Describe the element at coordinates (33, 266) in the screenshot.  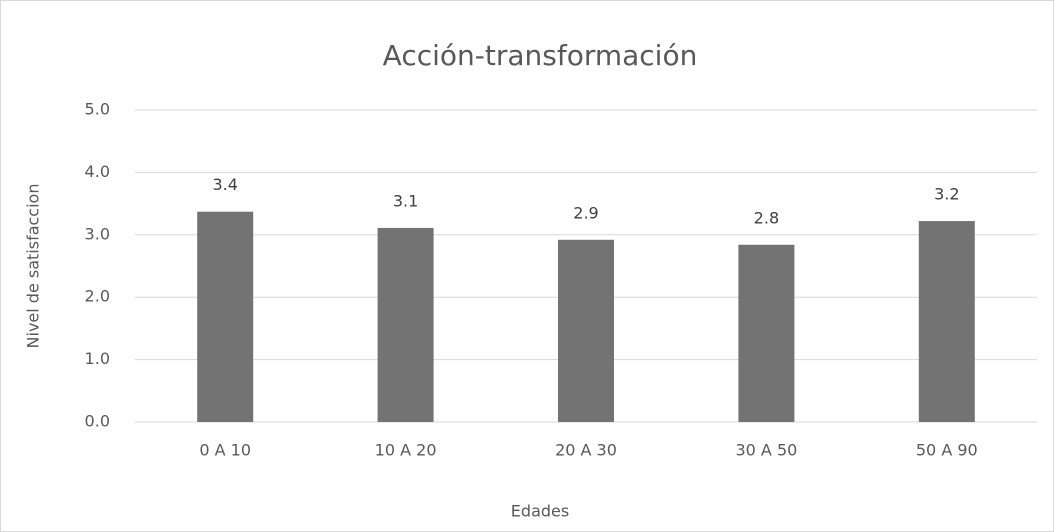
I see `y-axis-label: Nivel de satisfaccion` at that location.